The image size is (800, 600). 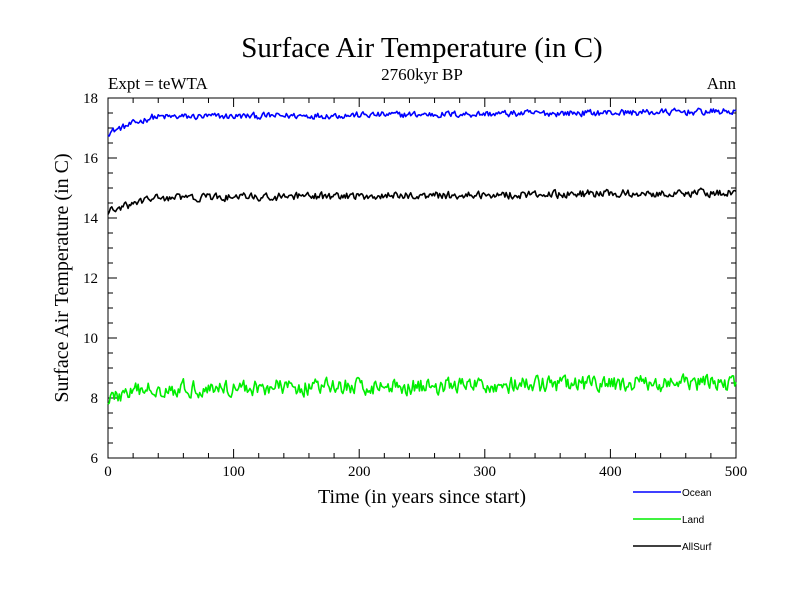 I want to click on y-tick-label: 14, so click(x=91, y=219).